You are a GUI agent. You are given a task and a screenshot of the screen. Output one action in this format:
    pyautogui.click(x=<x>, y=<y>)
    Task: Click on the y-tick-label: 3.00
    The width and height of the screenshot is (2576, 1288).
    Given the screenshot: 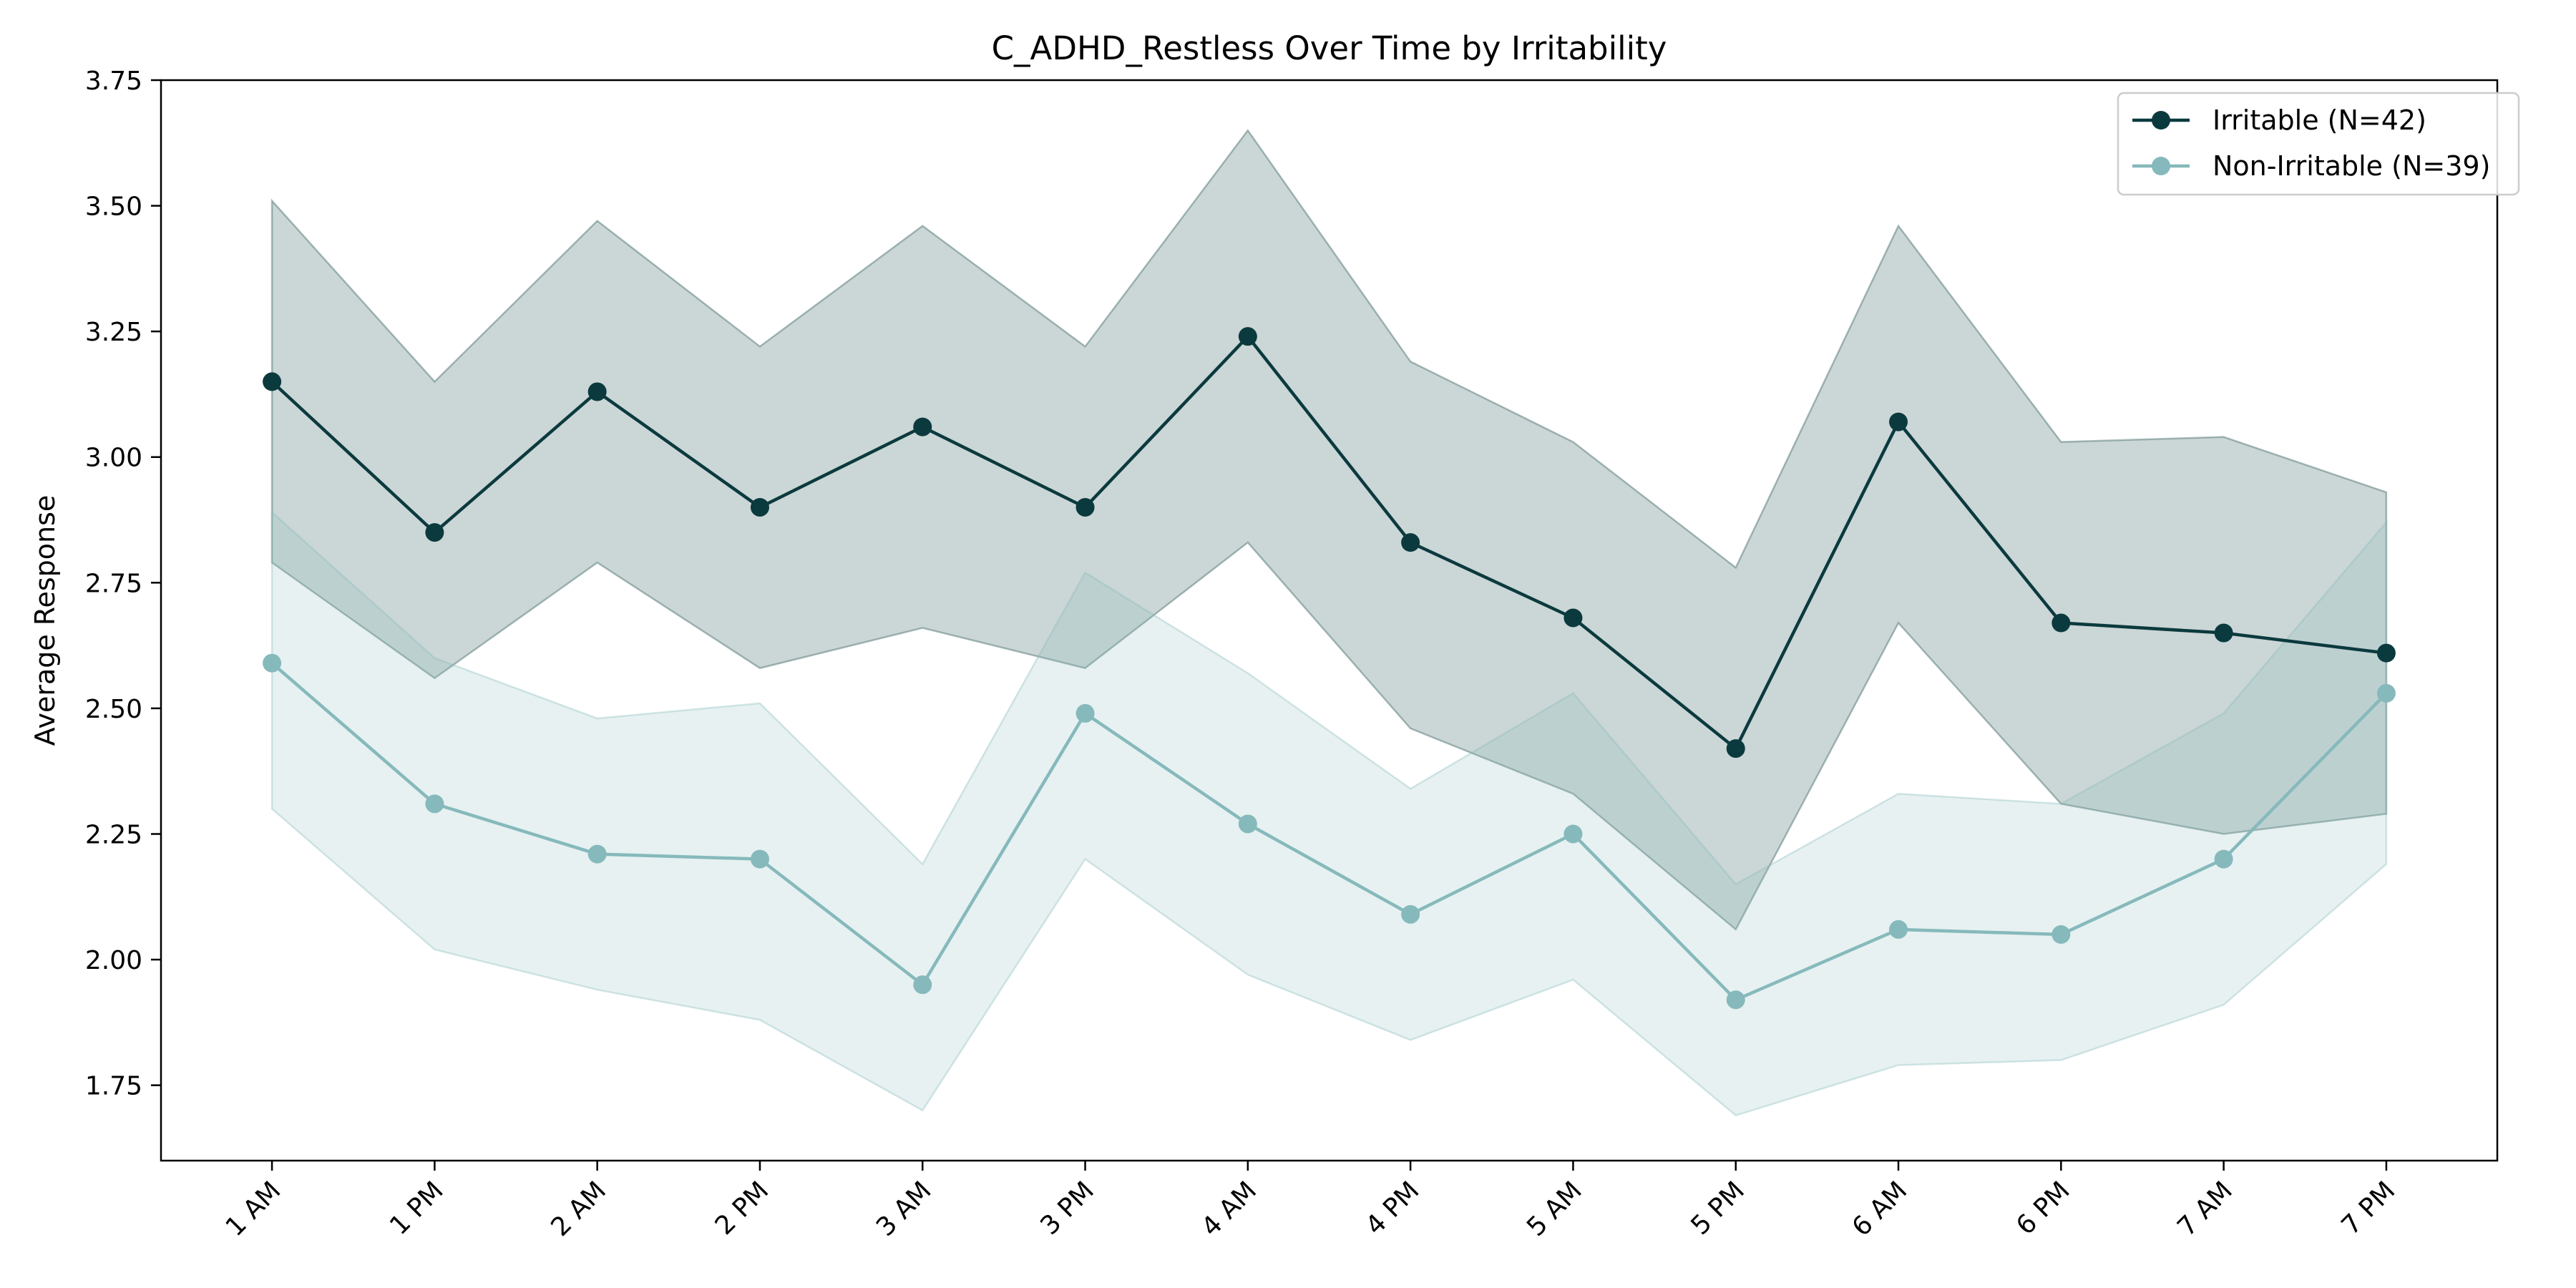 What is the action you would take?
    pyautogui.click(x=113, y=458)
    